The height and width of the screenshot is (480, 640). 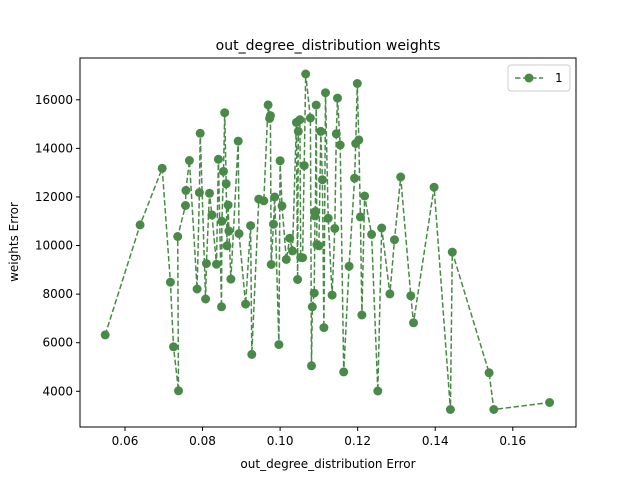 I want to click on x-tick-label: 0.10, so click(x=280, y=441).